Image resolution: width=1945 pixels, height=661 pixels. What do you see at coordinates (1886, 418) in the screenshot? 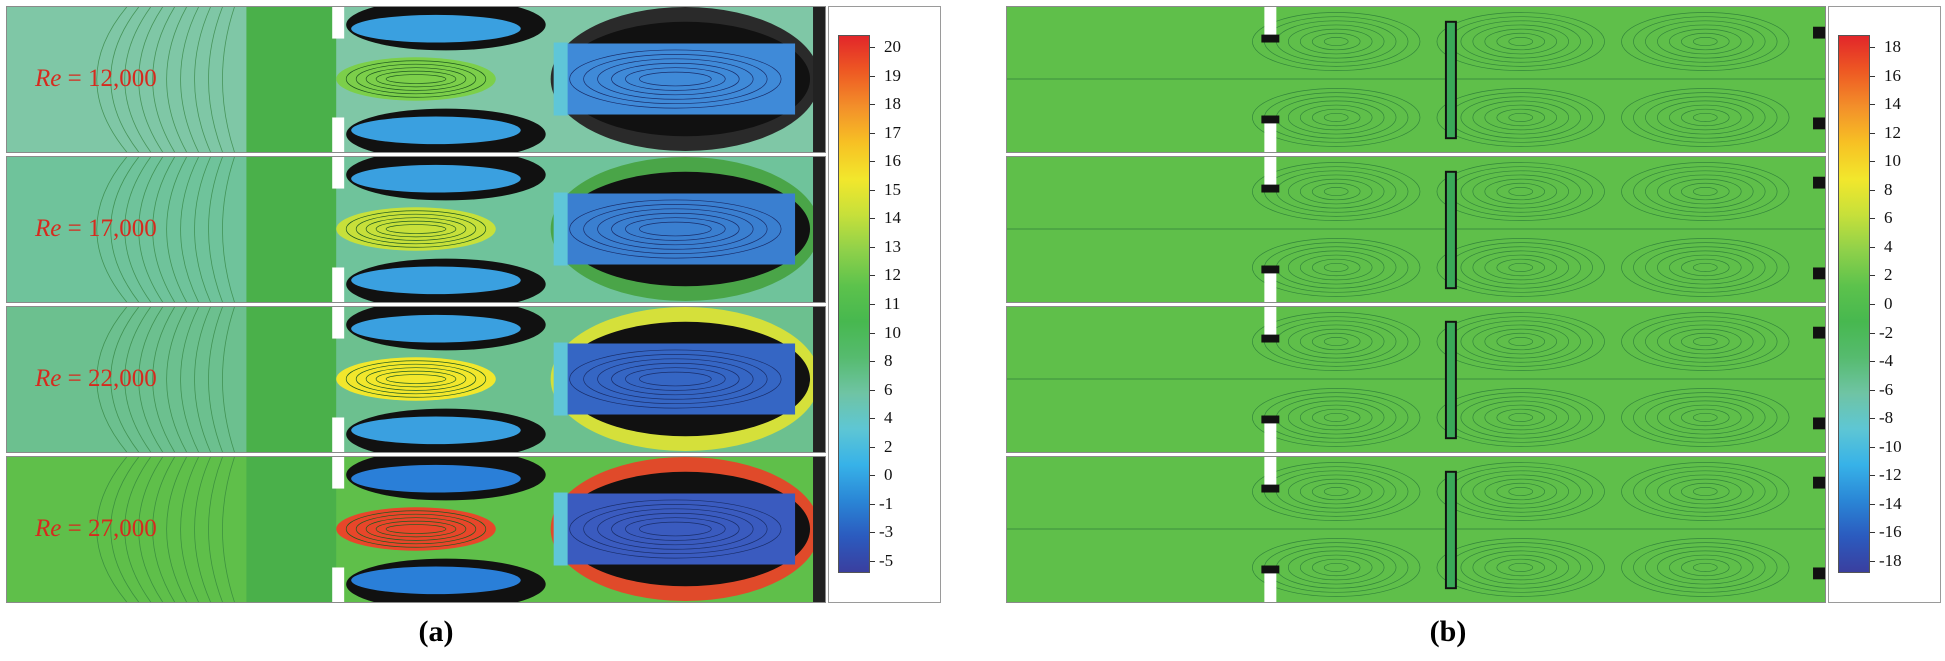
I see `colorbar-tick-label: -8` at bounding box center [1886, 418].